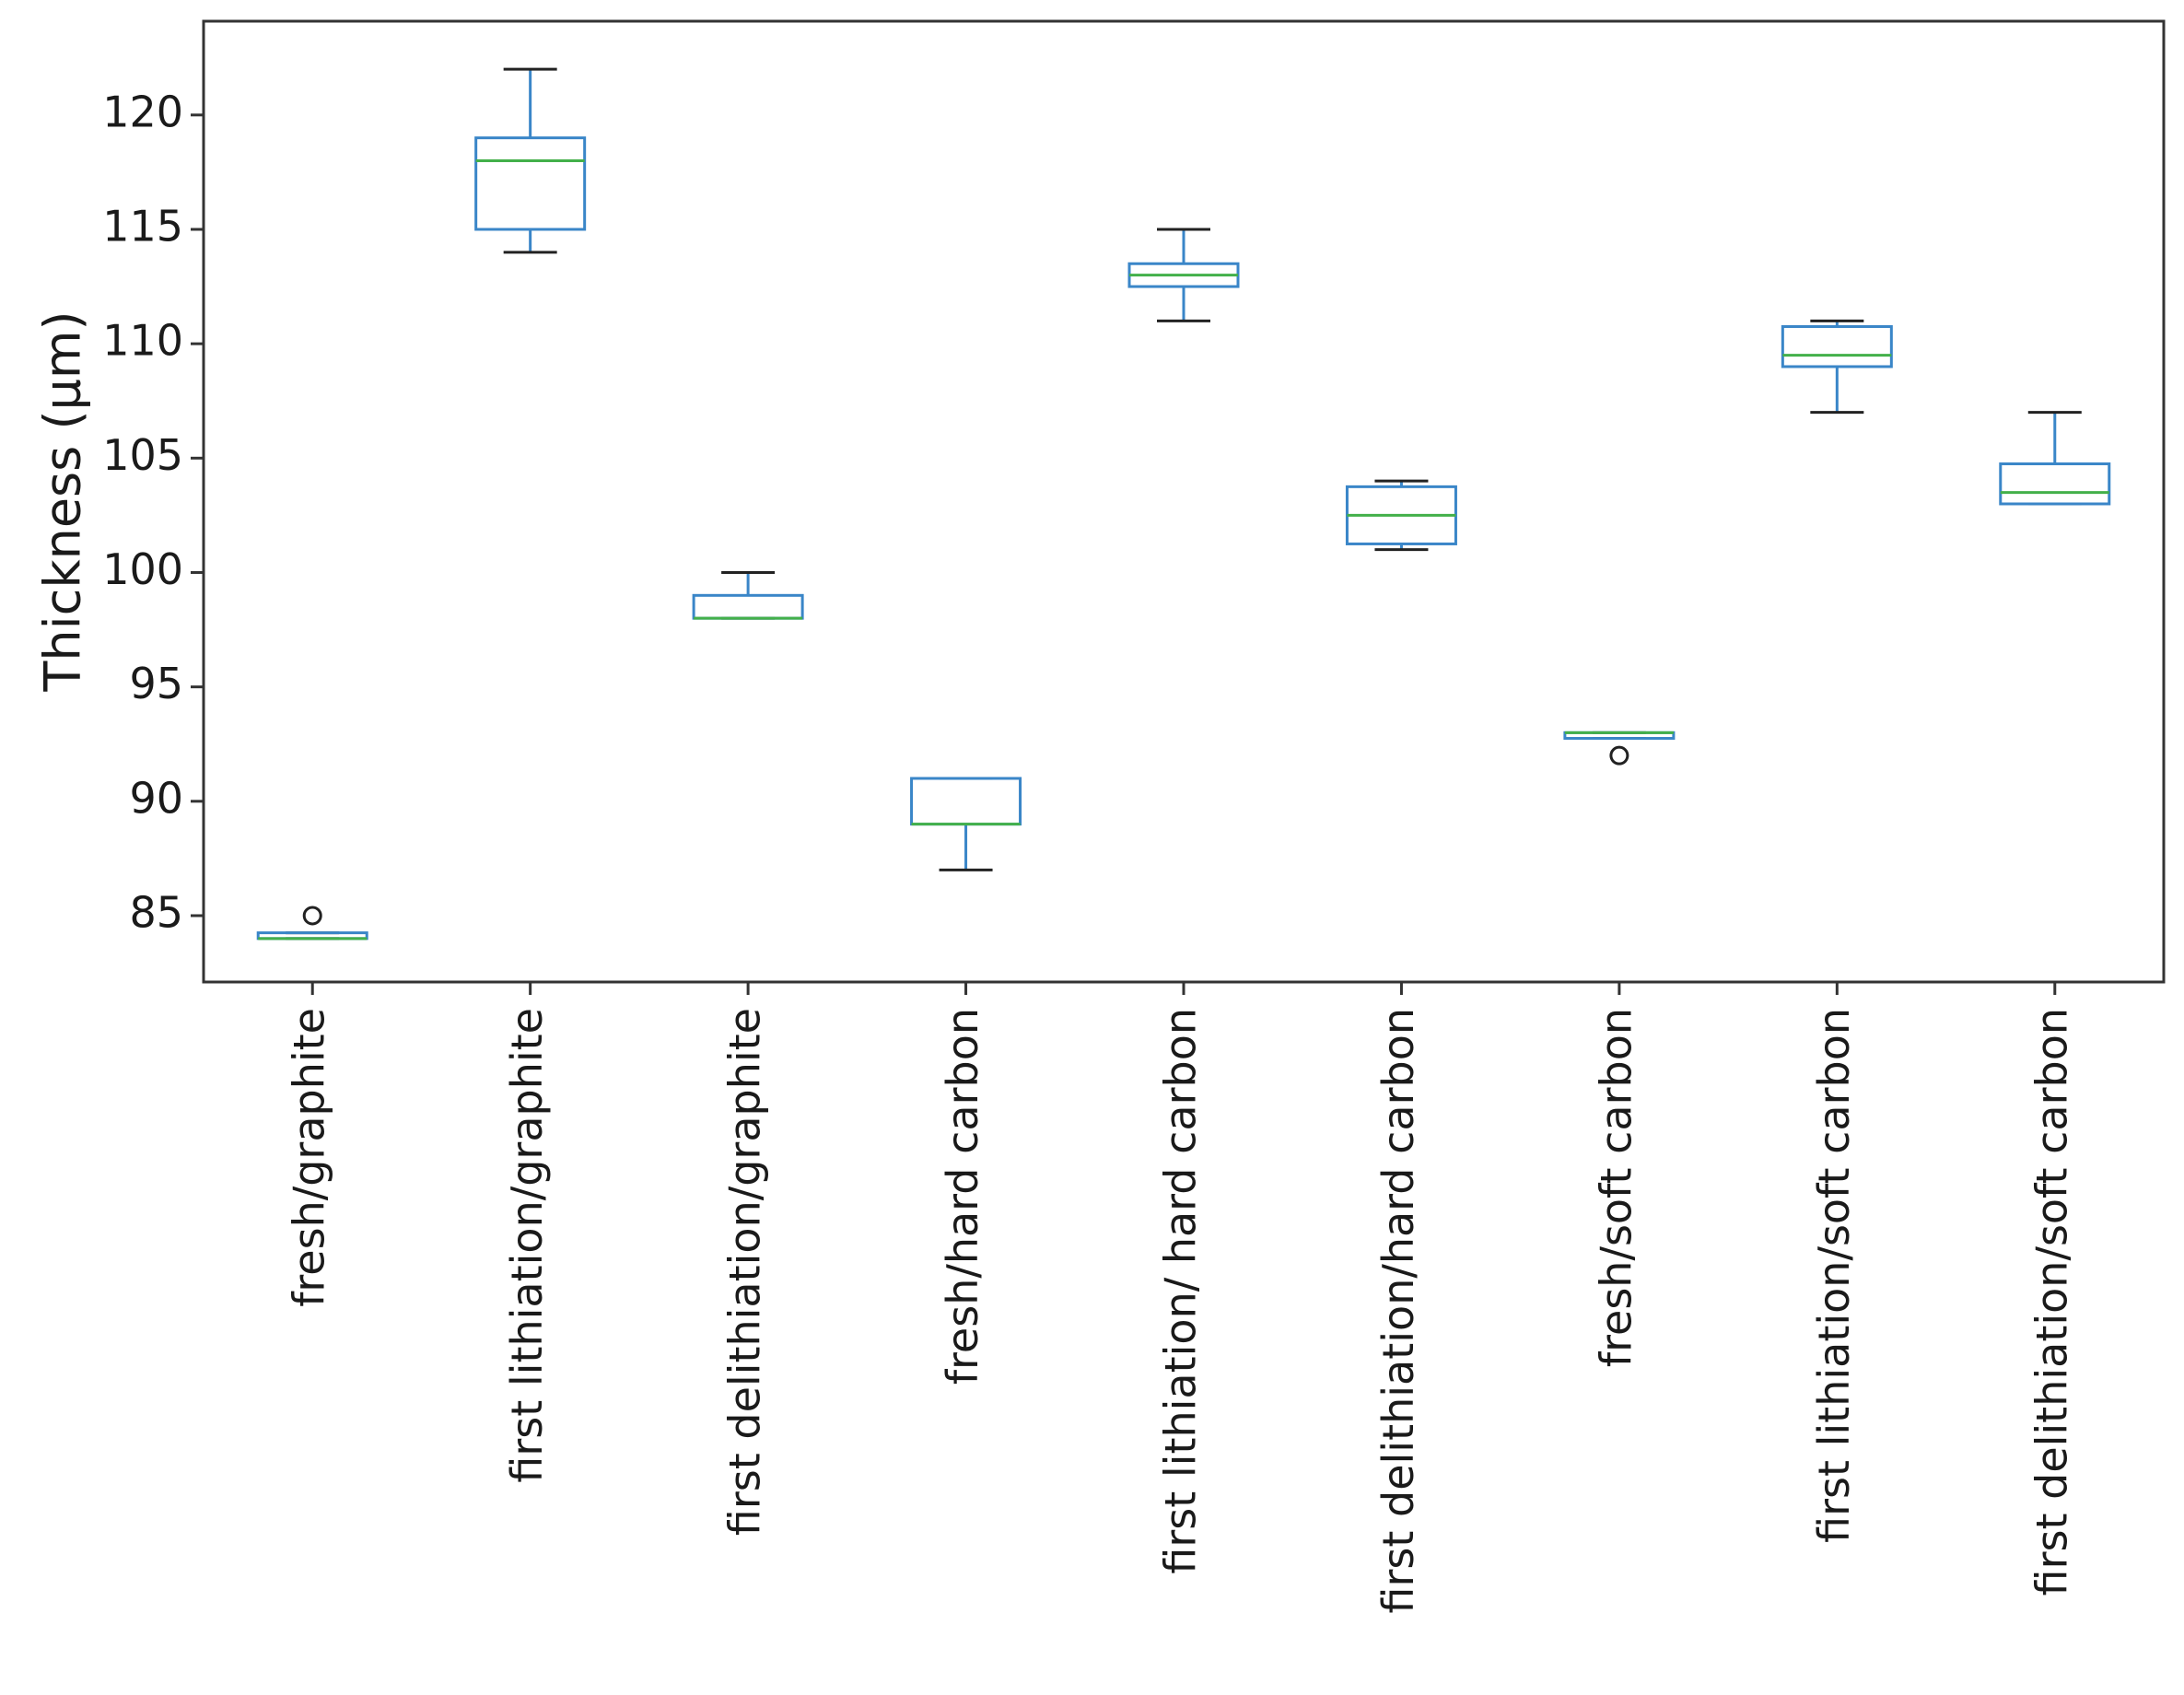 This screenshot has height=1695, width=2184. What do you see at coordinates (156, 912) in the screenshot?
I see `y-tick-label: 85` at bounding box center [156, 912].